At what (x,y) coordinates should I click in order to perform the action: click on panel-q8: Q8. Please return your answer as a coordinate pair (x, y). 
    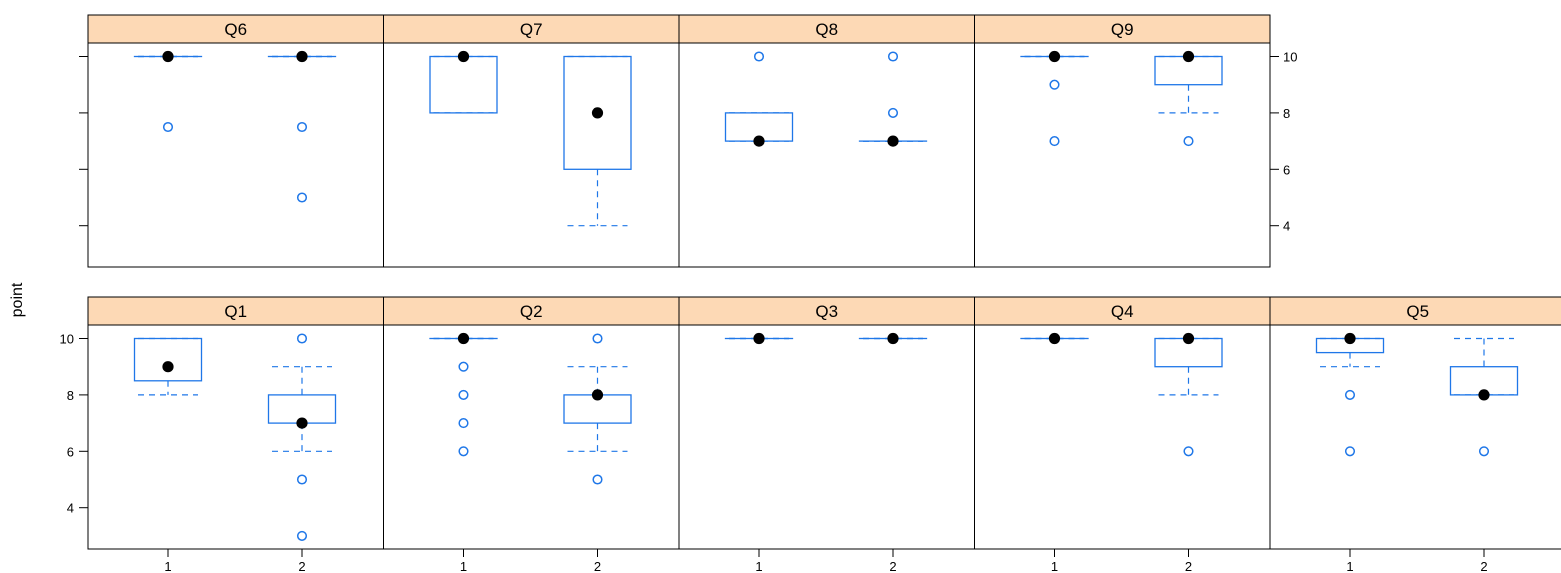
    Looking at the image, I should click on (826, 141).